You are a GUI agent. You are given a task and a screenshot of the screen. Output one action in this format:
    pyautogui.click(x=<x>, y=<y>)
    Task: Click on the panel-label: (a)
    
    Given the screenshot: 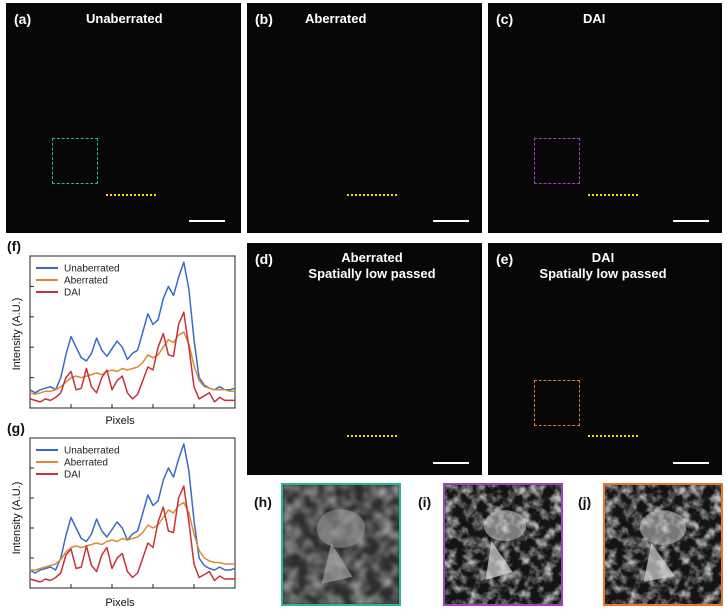 What is the action you would take?
    pyautogui.click(x=23, y=19)
    